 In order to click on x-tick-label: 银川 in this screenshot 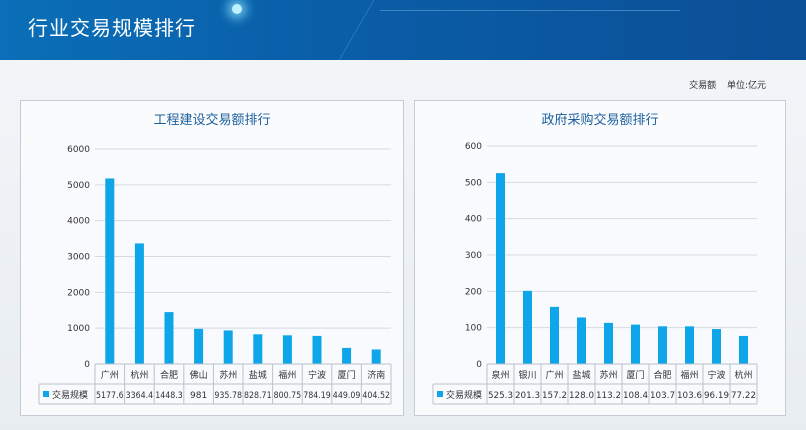, I will do `click(527, 375)`.